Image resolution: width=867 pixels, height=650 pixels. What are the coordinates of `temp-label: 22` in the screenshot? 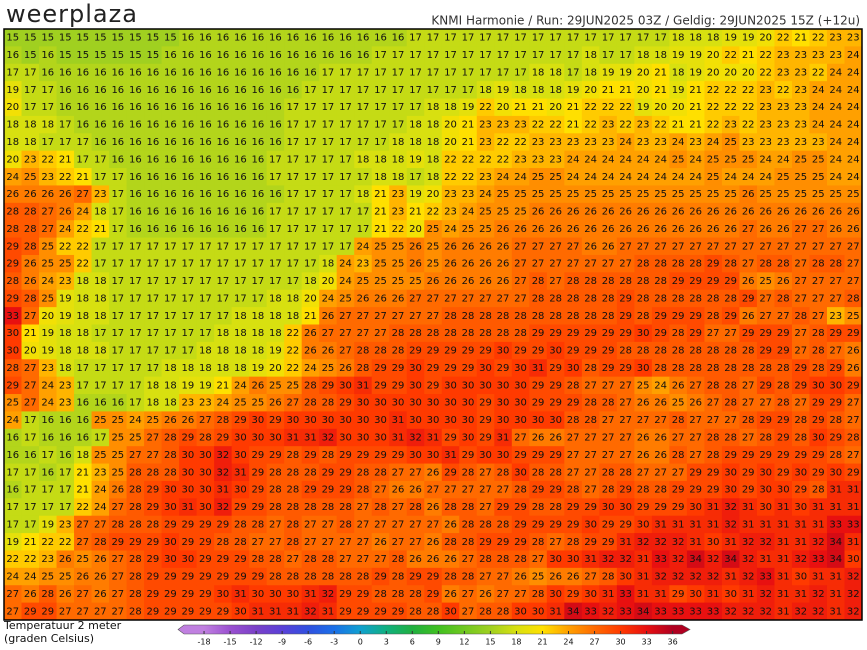 It's located at (433, 212).